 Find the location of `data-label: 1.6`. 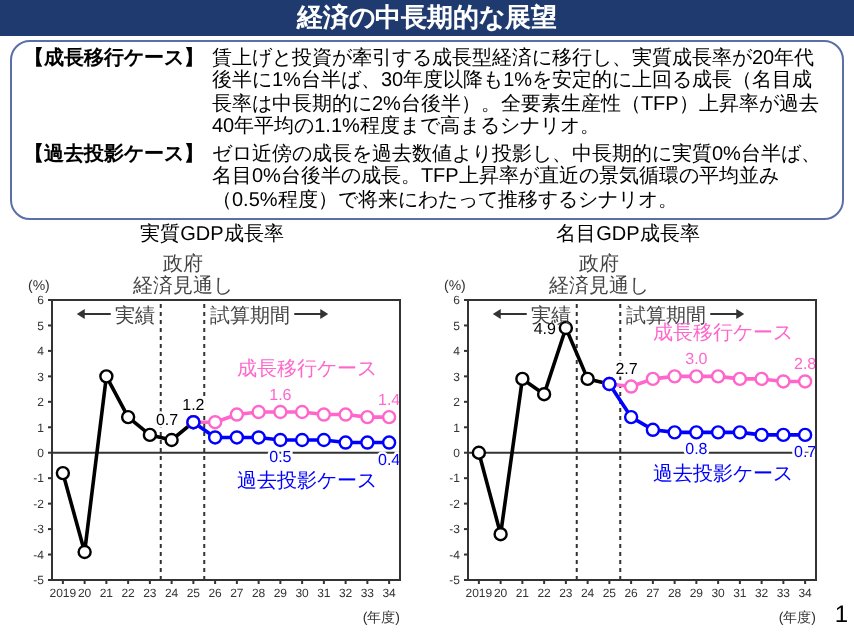

data-label: 1.6 is located at coordinates (281, 395).